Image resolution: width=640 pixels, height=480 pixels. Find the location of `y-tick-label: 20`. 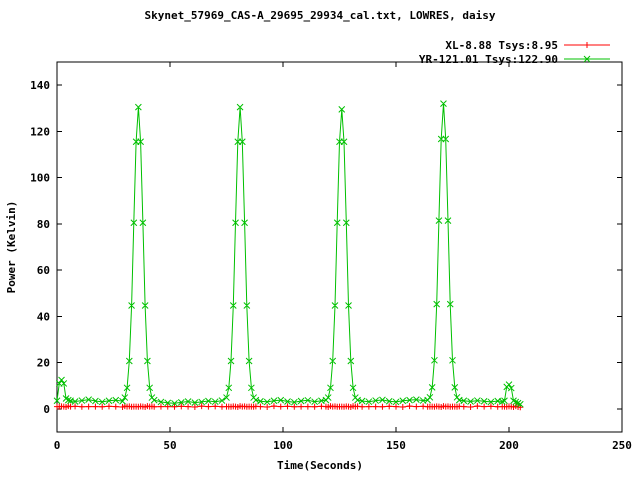

y-tick-label: 20 is located at coordinates (43, 363).